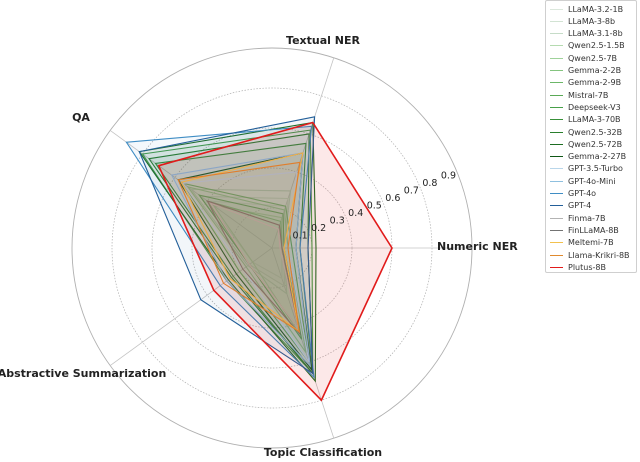 Image resolution: width=640 pixels, height=462 pixels. Describe the element at coordinates (323, 40) in the screenshot. I see `axis-label-textual-ner: Textual NER` at that location.